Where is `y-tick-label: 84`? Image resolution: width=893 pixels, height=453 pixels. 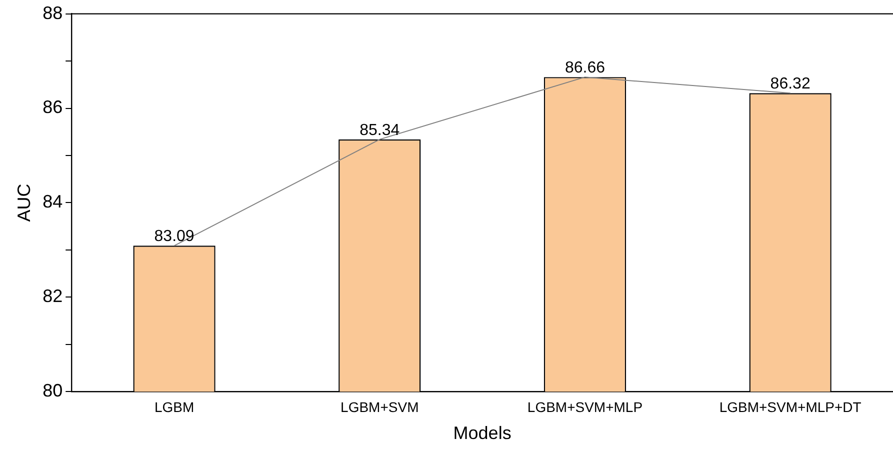
y-tick-label: 84 is located at coordinates (52, 202).